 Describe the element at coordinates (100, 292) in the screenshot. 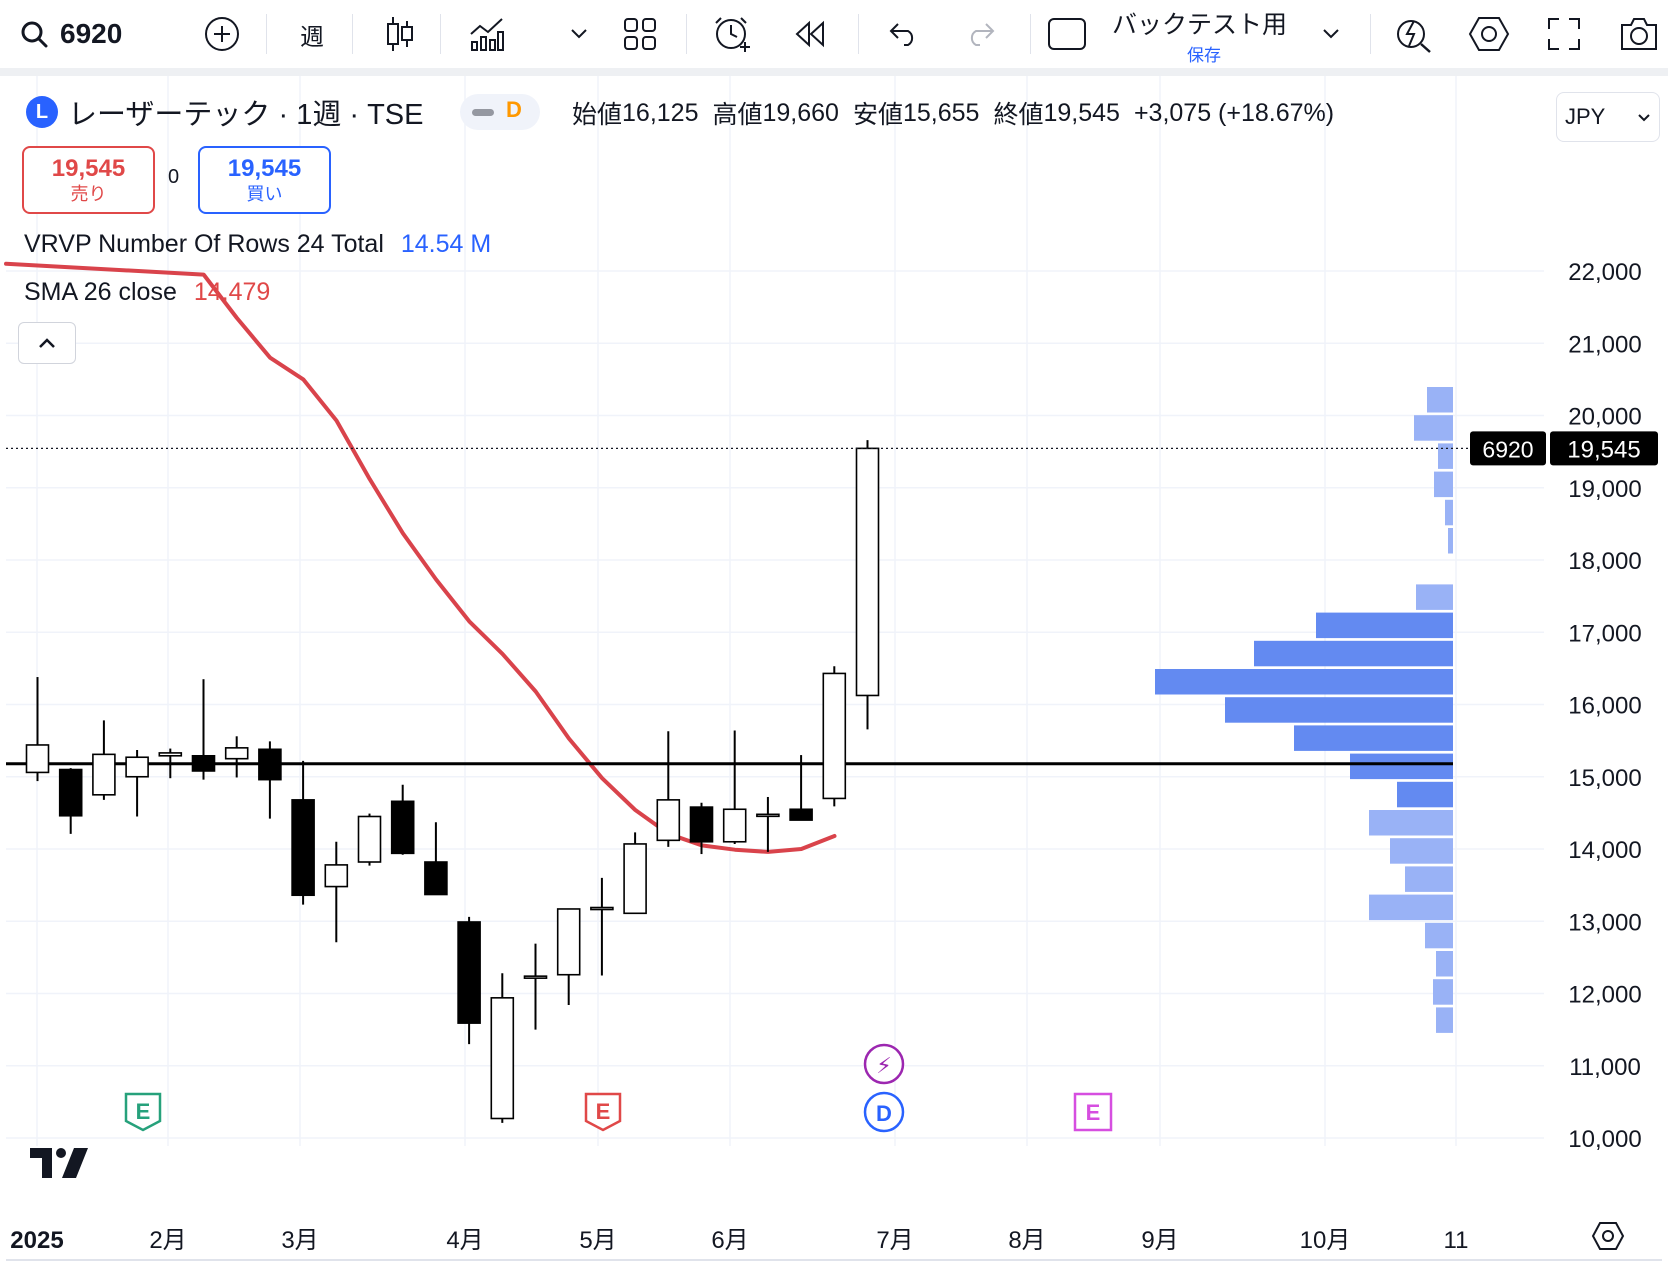

I see `sma-label: SMA 26 close` at that location.